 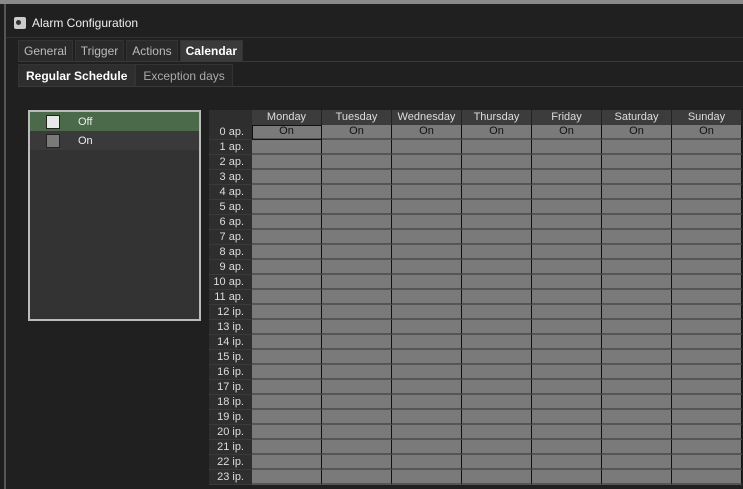 What do you see at coordinates (99, 50) in the screenshot?
I see `tab-trigger: Trigger` at bounding box center [99, 50].